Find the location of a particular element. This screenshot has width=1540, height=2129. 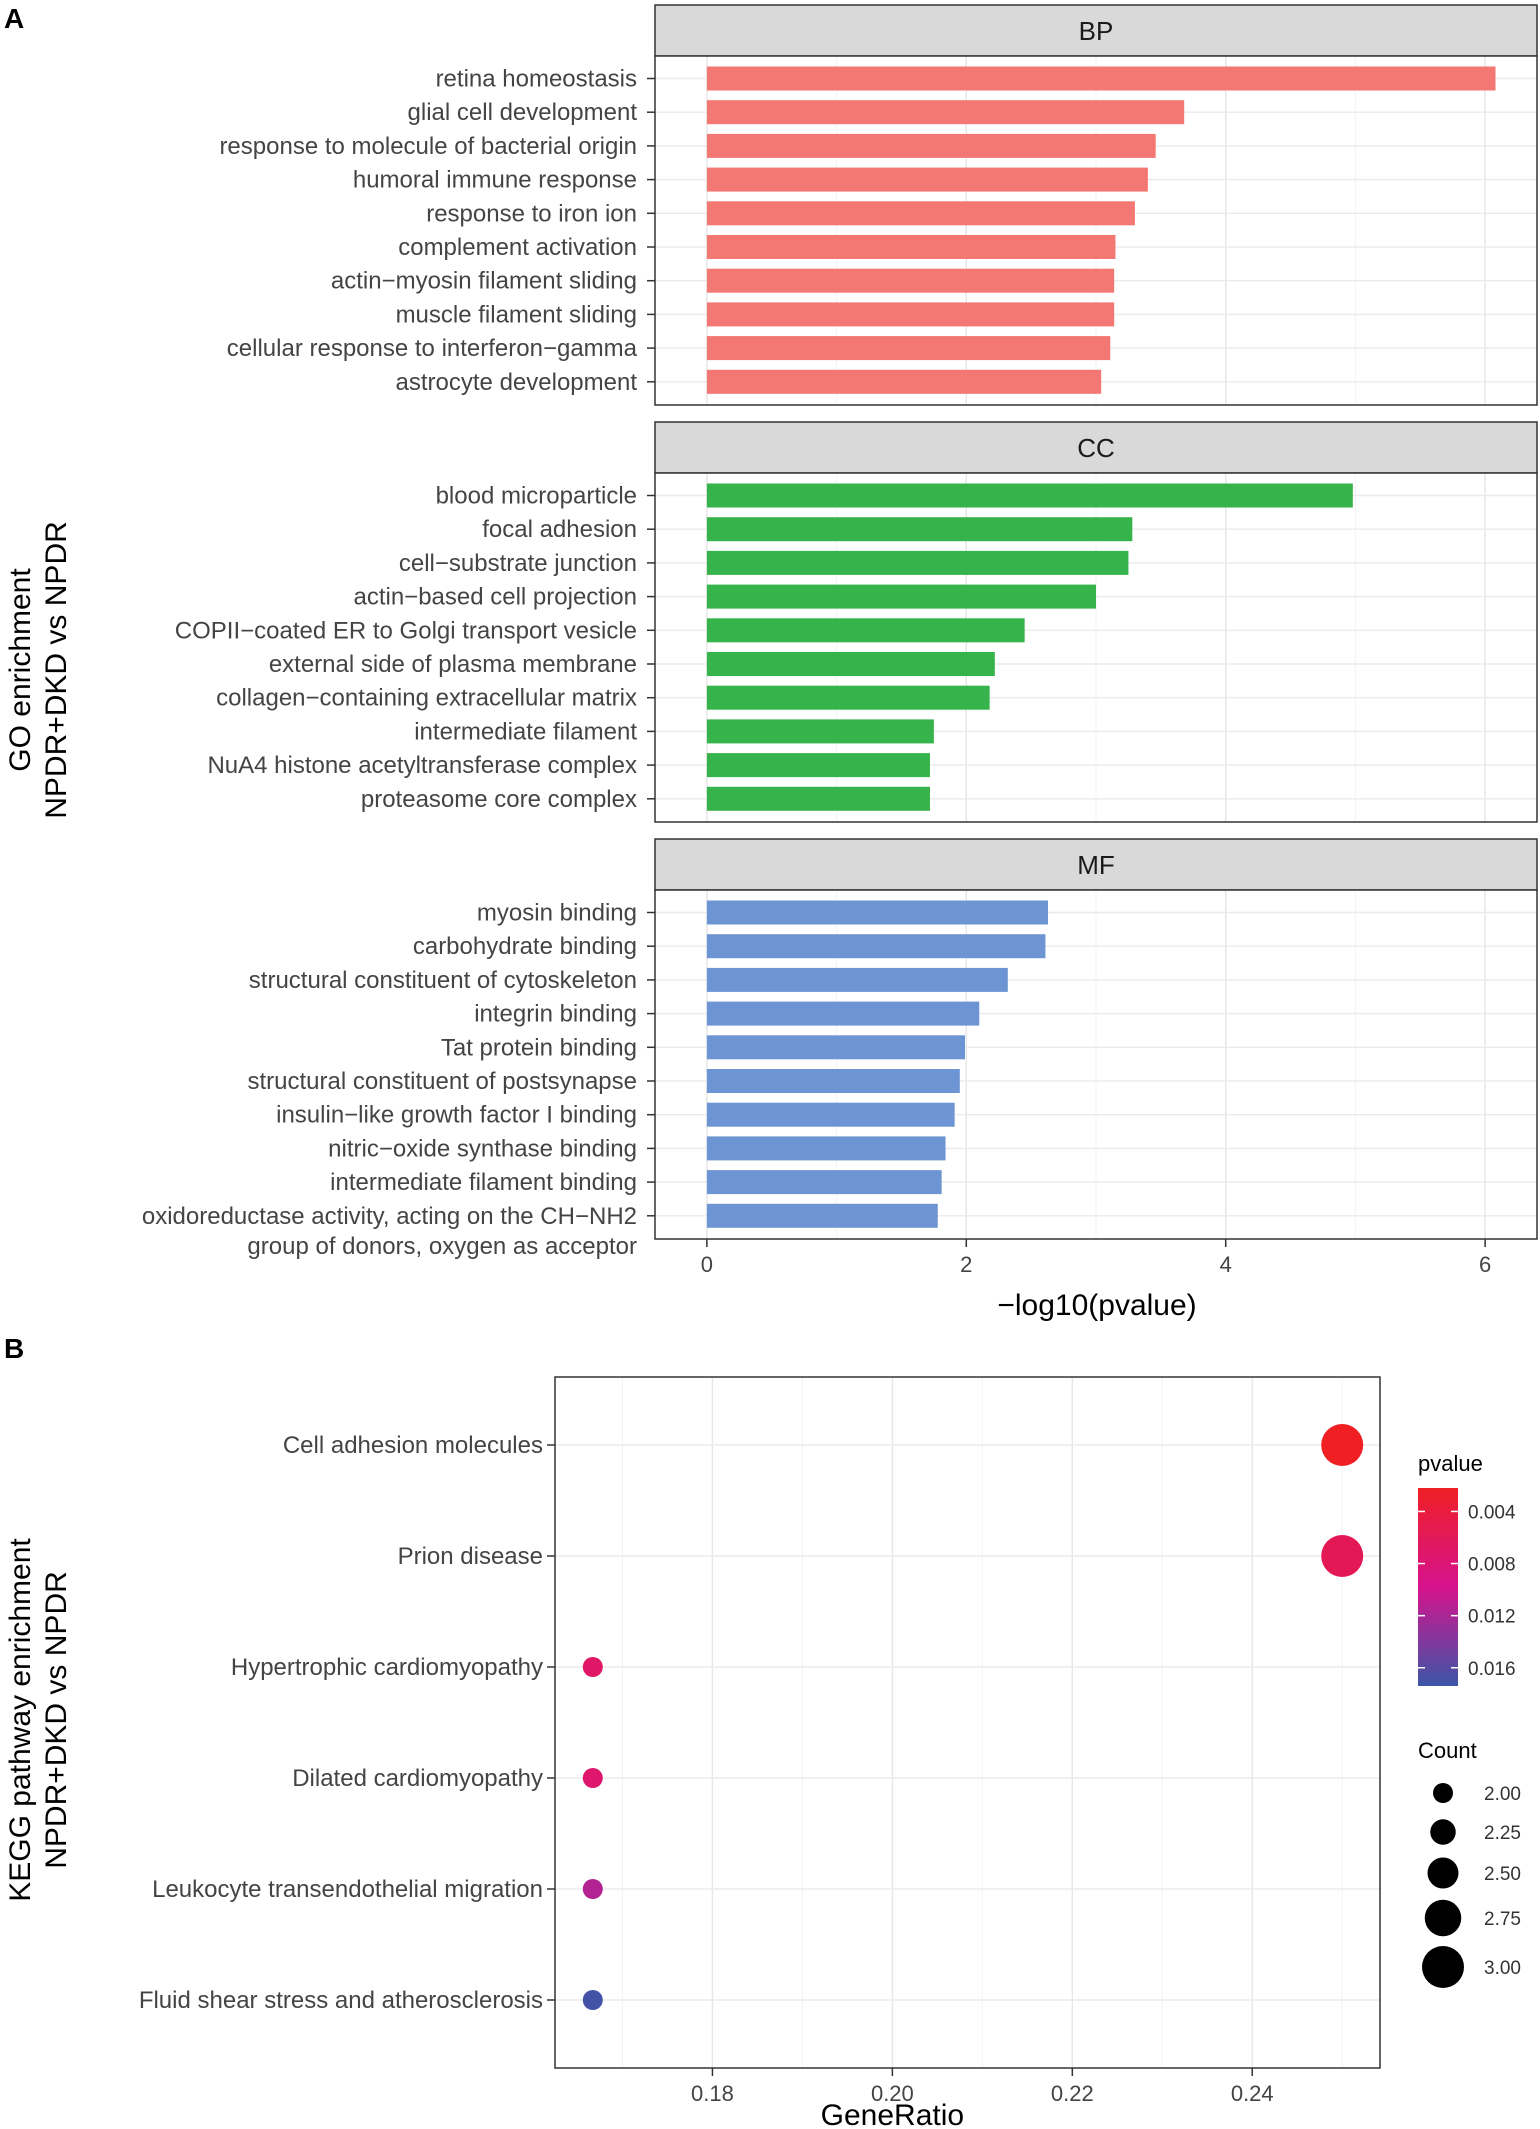

legend-title-pvalue: pvalue is located at coordinates (1450, 1463).